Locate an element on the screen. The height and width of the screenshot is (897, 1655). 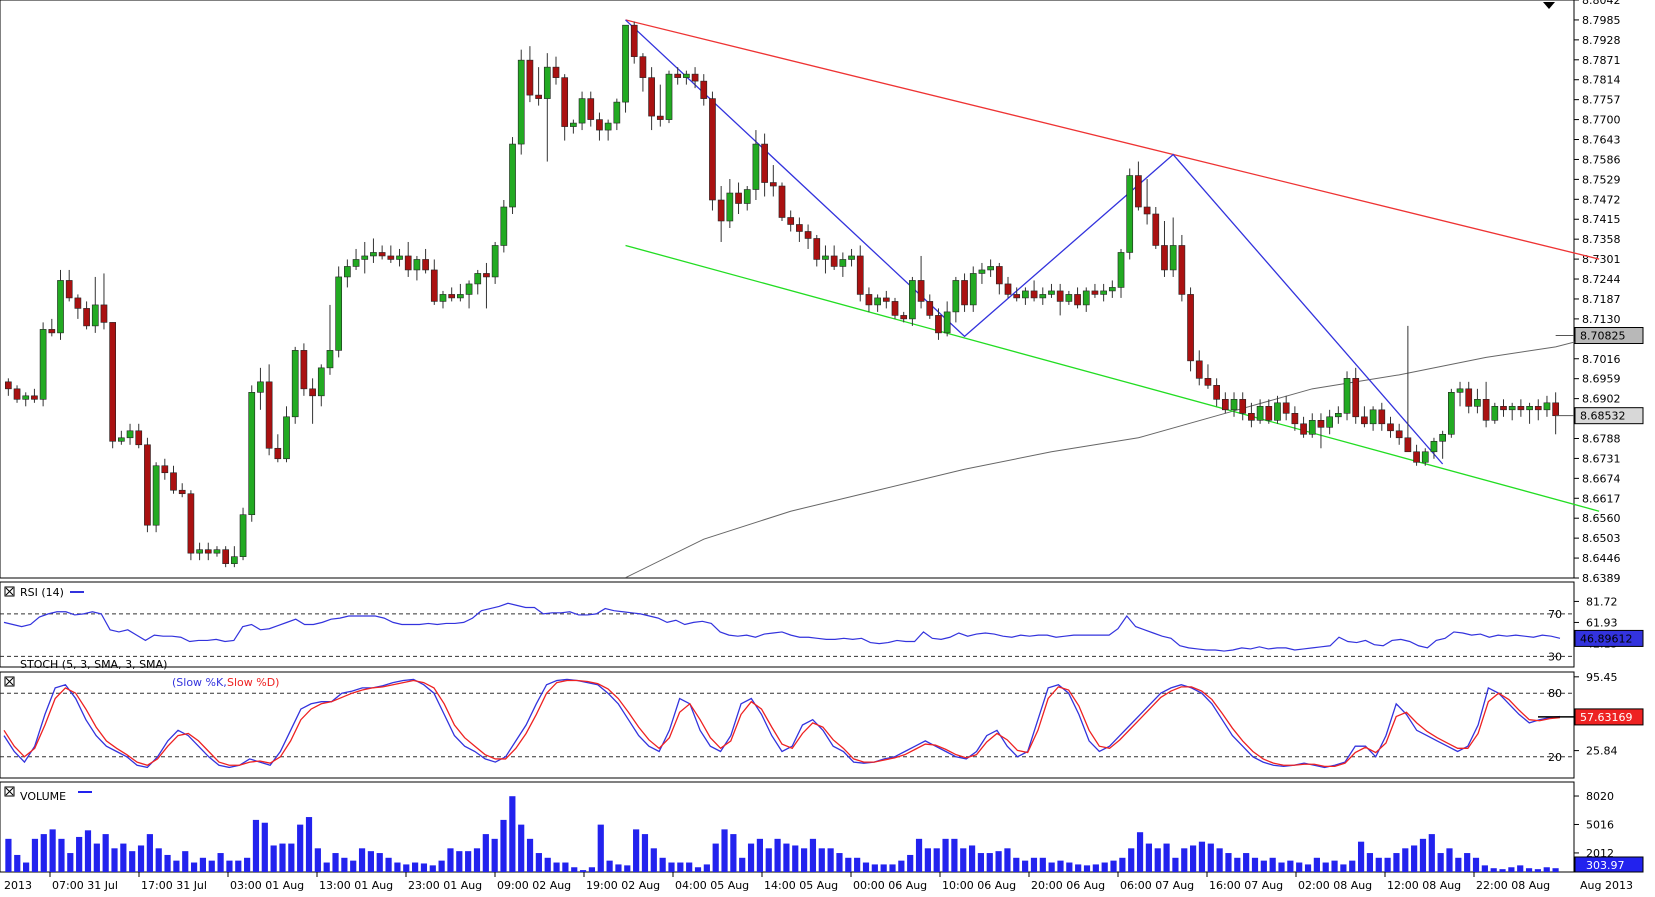
price-tick-label: 8.7814 is located at coordinates (1601, 80).